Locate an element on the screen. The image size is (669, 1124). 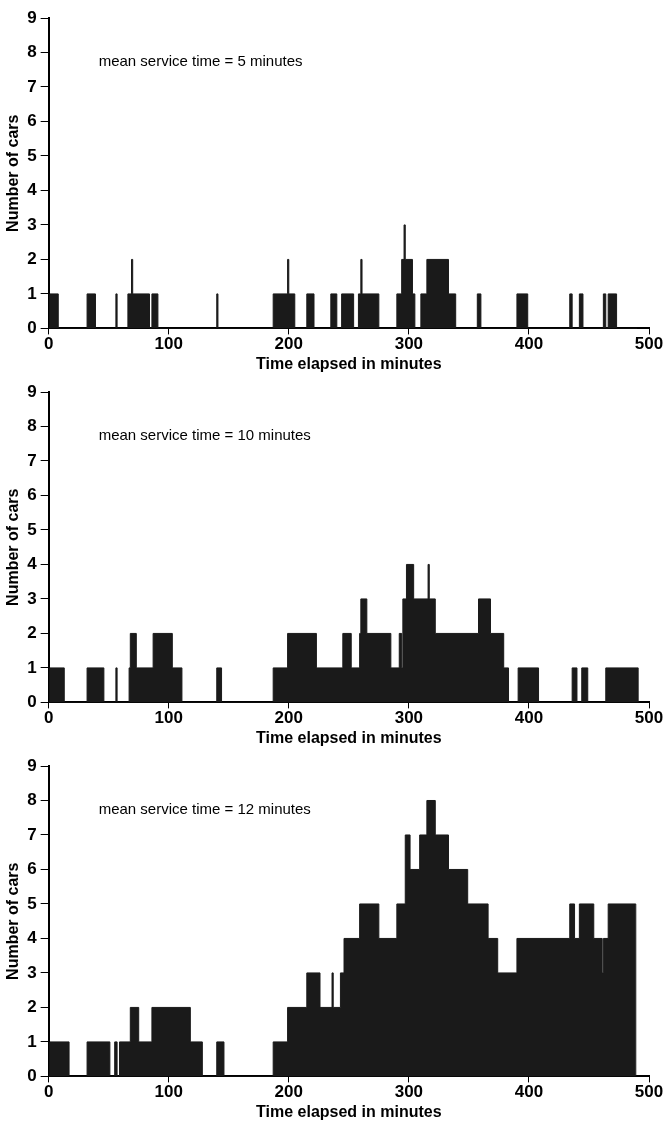
annotation: mean service time = 12 minutes is located at coordinates (204, 809).